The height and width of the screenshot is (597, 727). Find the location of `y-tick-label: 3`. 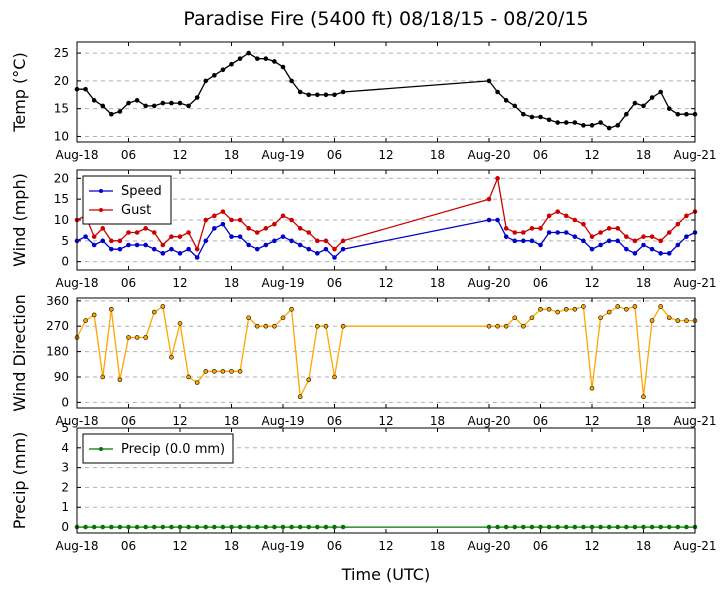

y-tick-label: 3 is located at coordinates (65, 468).